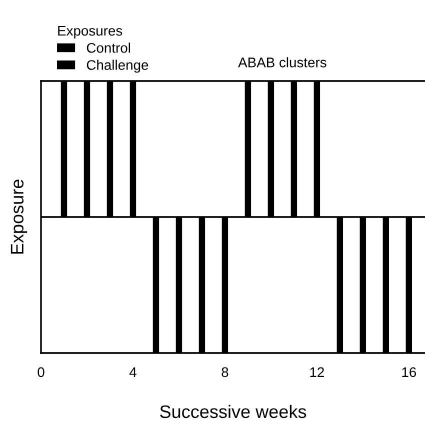 The height and width of the screenshot is (421, 425). I want to click on x-tick-label: 4, so click(132, 372).